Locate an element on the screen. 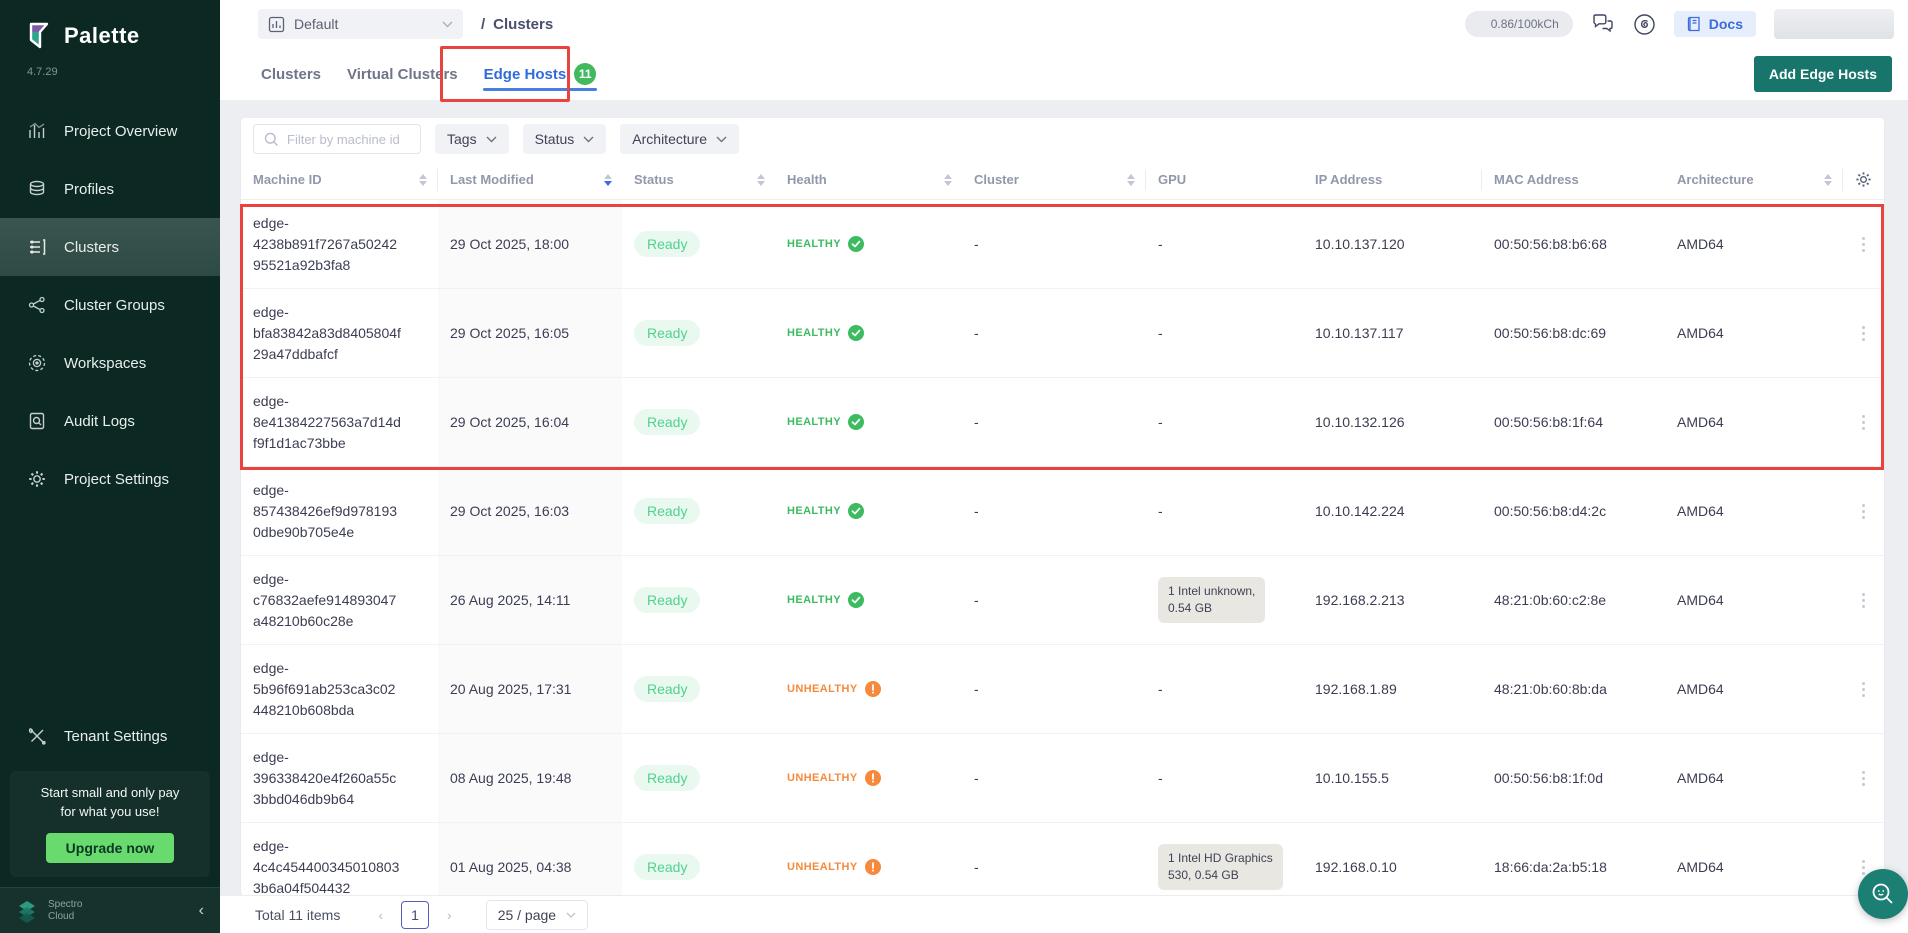  machine-id-cell: edge-c76832aefe914893047a48210b60c28e is located at coordinates (325, 599).